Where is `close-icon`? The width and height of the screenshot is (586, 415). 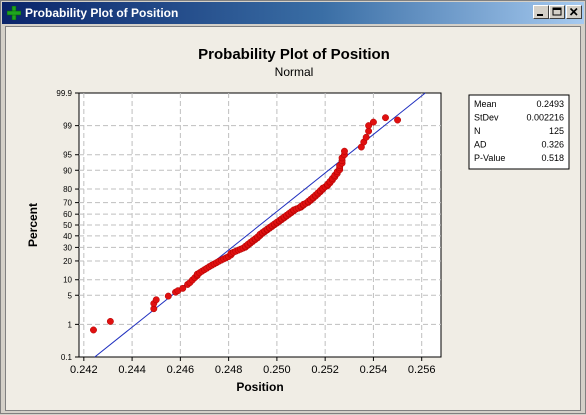
close-icon is located at coordinates (573, 11).